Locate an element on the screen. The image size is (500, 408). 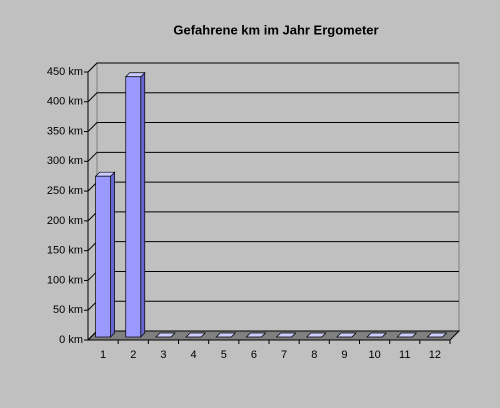
y-tick-label: 400 km is located at coordinates (65, 102).